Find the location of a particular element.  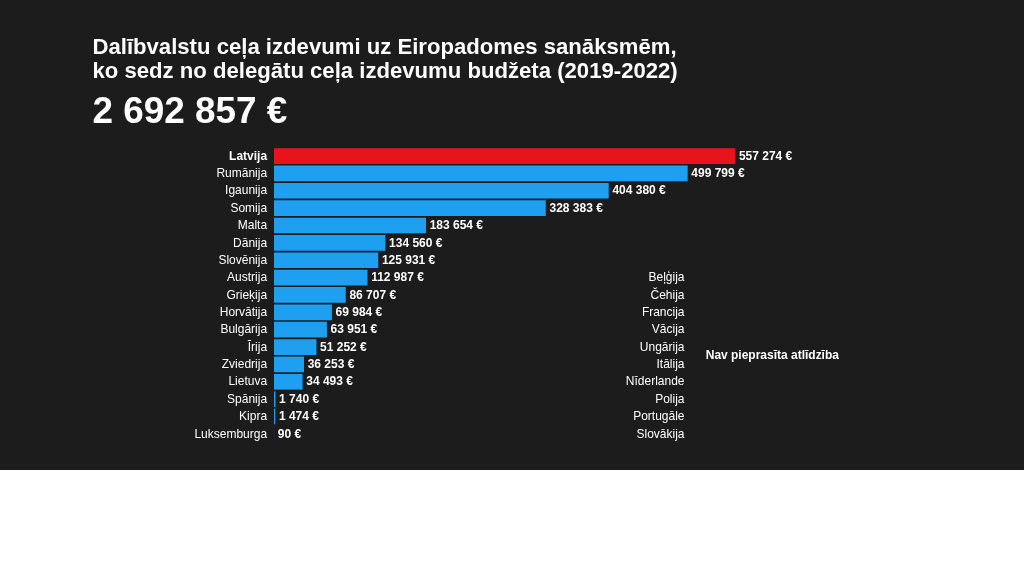

data-label: 557 274 € is located at coordinates (765, 155).